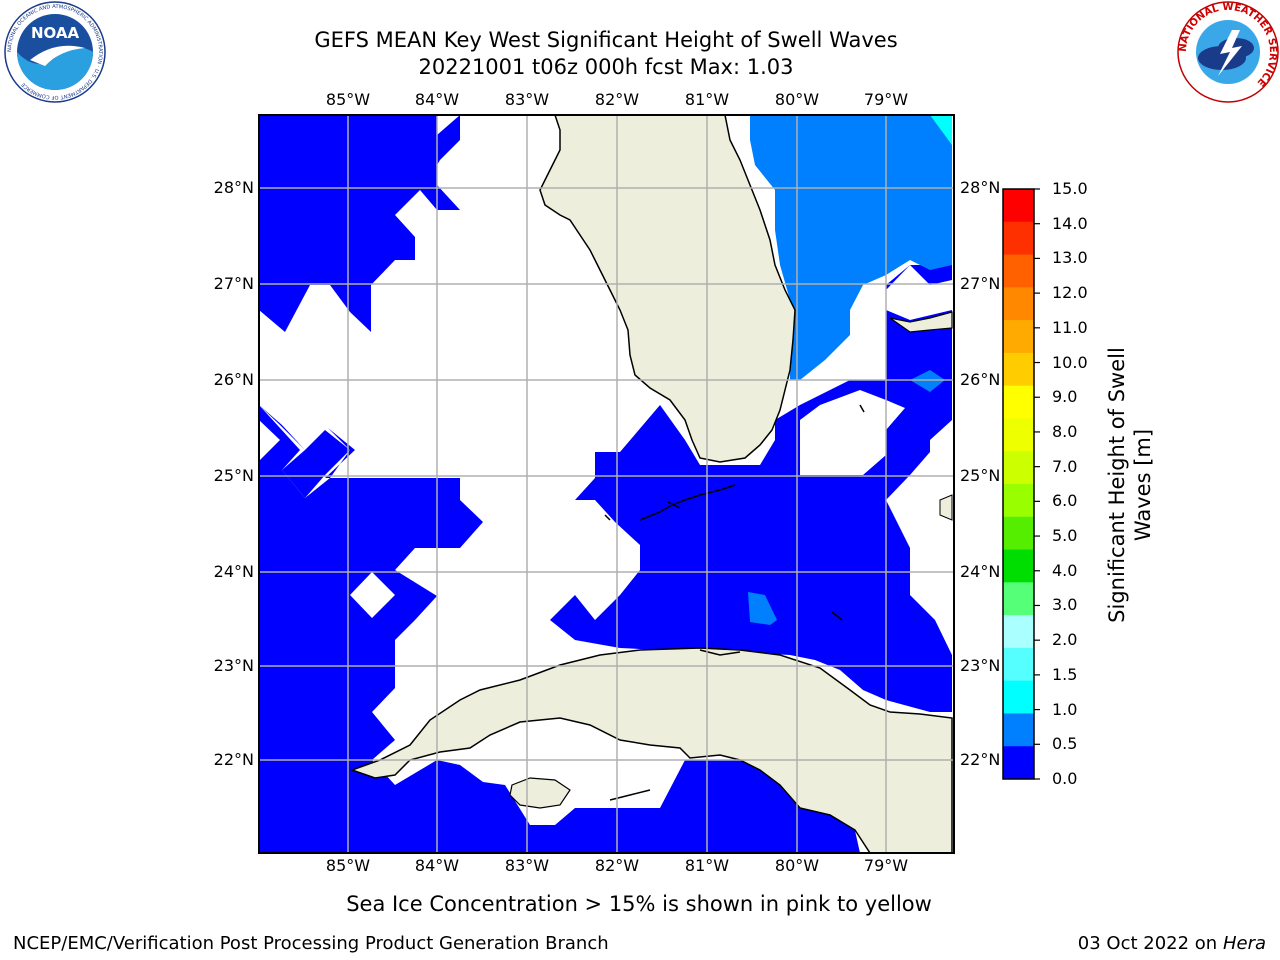 The image size is (1280, 960). I want to click on land-florida, so click(667, 289).